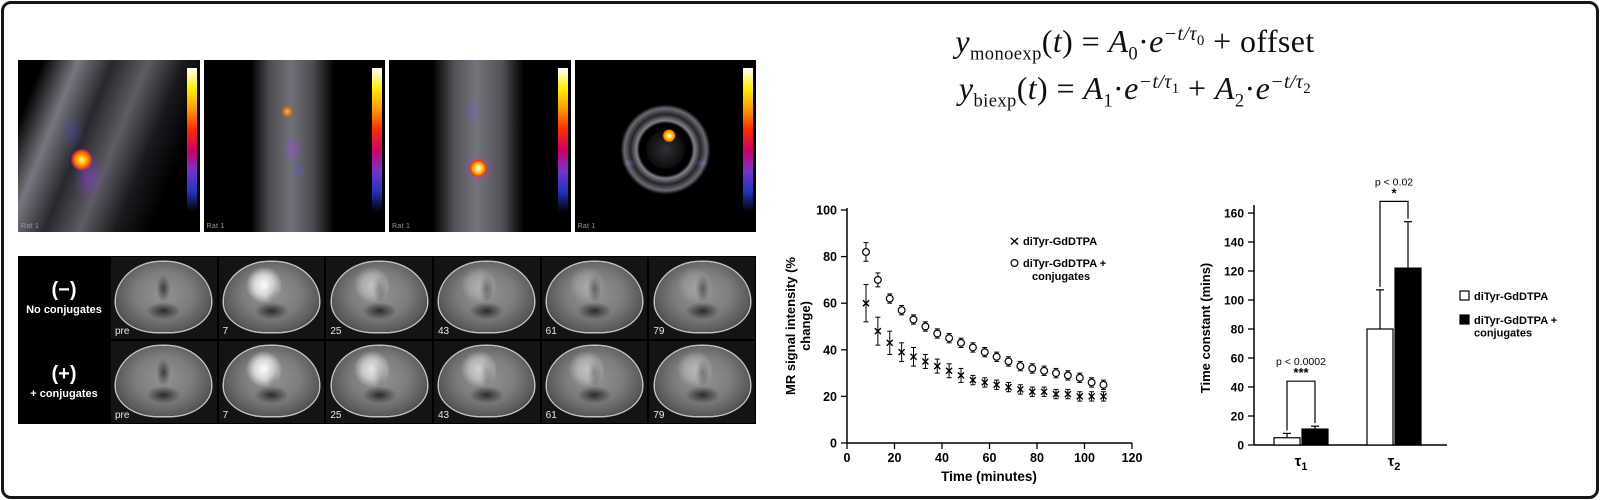 The height and width of the screenshot is (500, 1600). Describe the element at coordinates (551, 415) in the screenshot. I see `slice-time-label: 61` at that location.